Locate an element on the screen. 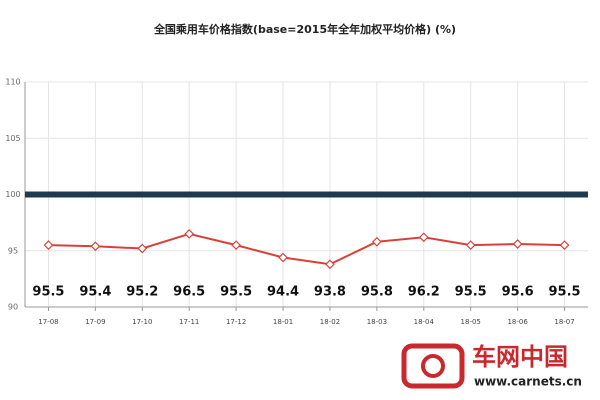  x-tick-label: 18-05 is located at coordinates (471, 322).